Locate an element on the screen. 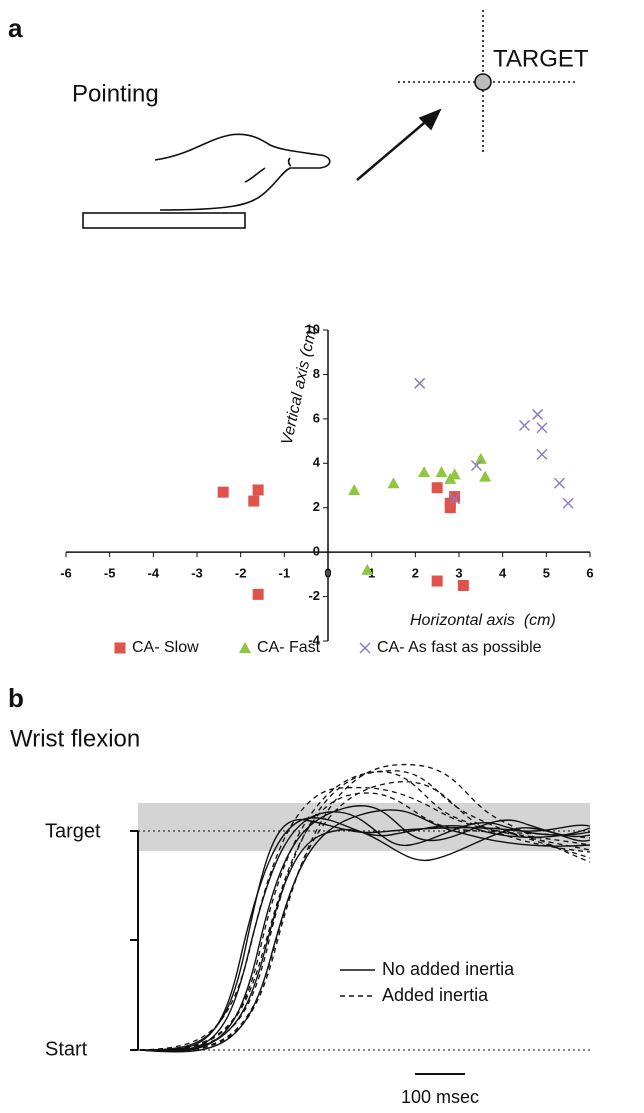  x-tick-label: -4 is located at coordinates (154, 573).